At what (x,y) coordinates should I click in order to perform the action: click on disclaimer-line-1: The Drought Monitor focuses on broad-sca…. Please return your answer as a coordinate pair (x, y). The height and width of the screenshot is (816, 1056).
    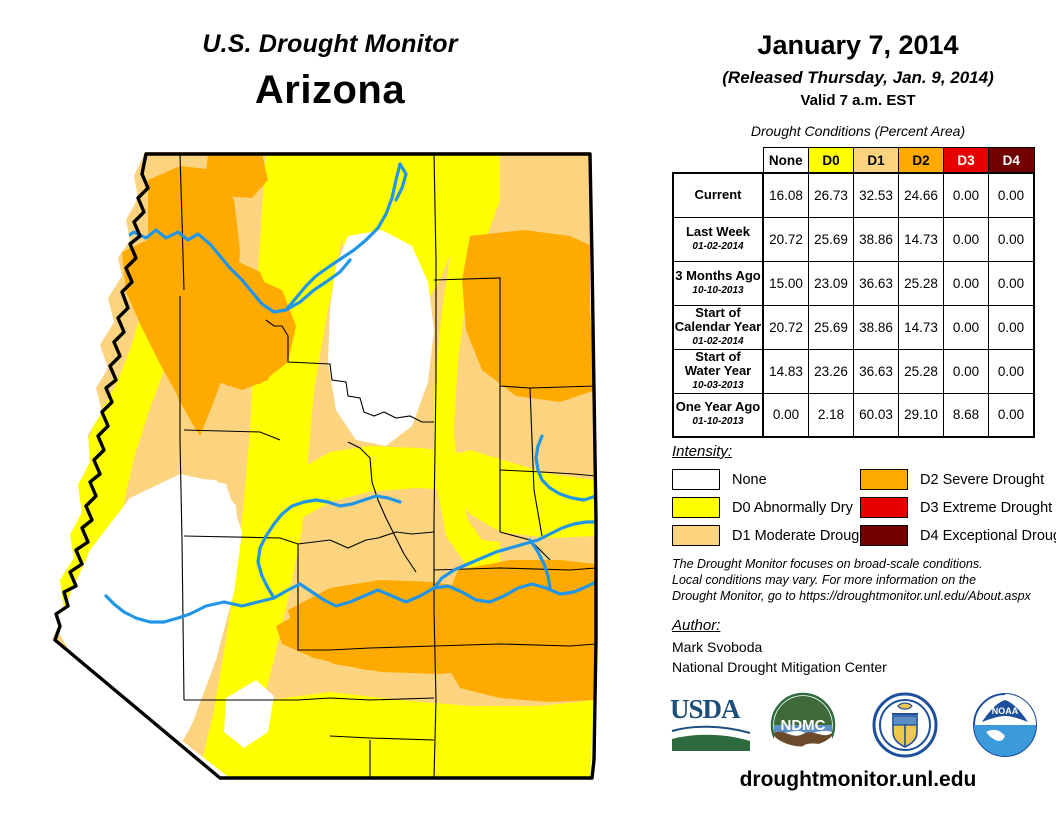
    Looking at the image, I should click on (827, 564).